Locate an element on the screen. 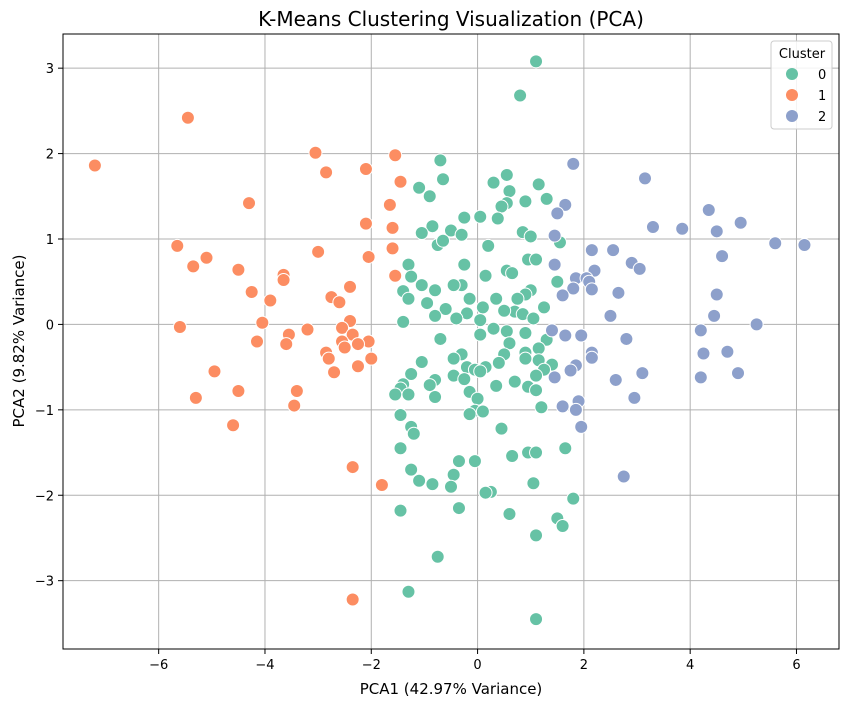 This screenshot has width=848, height=707. y-tick-label: 2 is located at coordinates (50, 155).